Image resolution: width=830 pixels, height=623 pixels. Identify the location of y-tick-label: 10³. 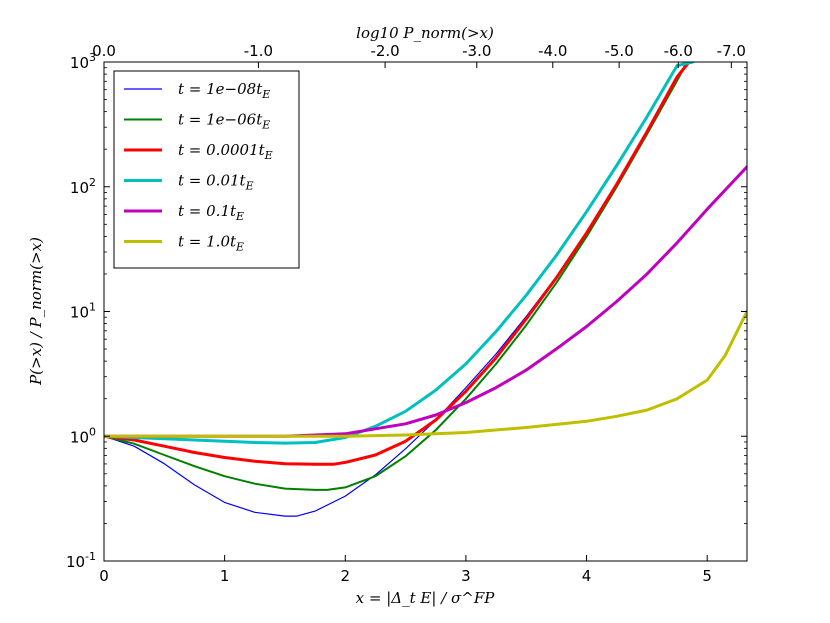
(83, 61).